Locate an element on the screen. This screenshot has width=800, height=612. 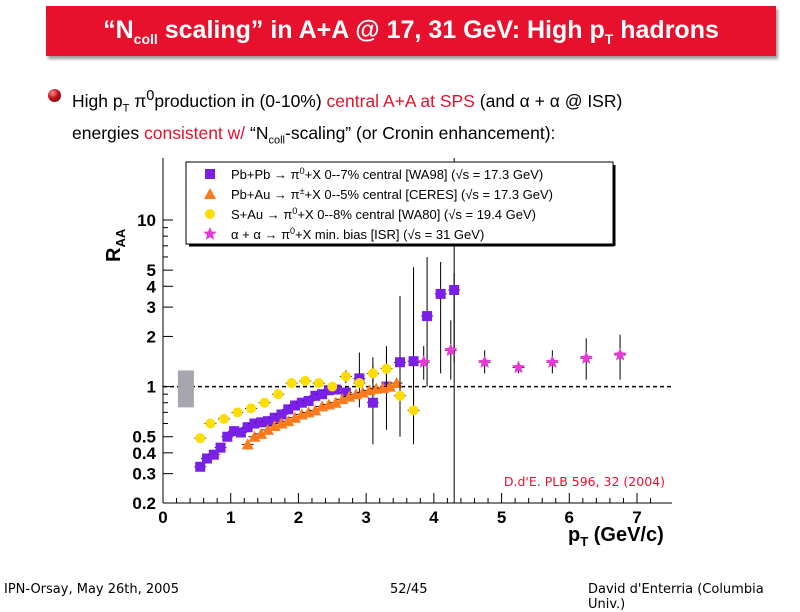
x-tick-label: 5 is located at coordinates (501, 517).